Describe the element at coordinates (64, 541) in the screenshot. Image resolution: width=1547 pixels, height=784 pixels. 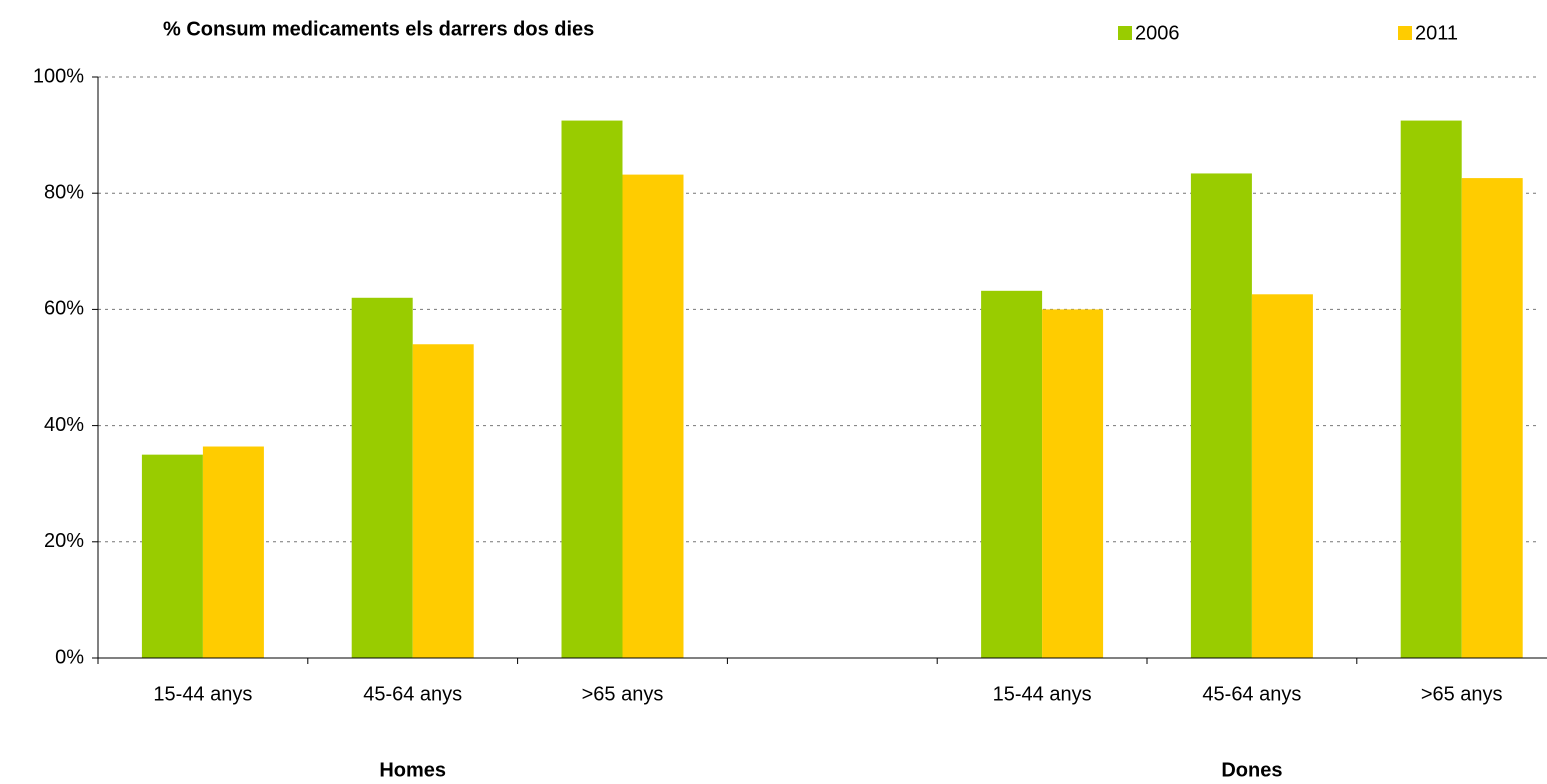
I see `y-tick-label: 20%` at that location.